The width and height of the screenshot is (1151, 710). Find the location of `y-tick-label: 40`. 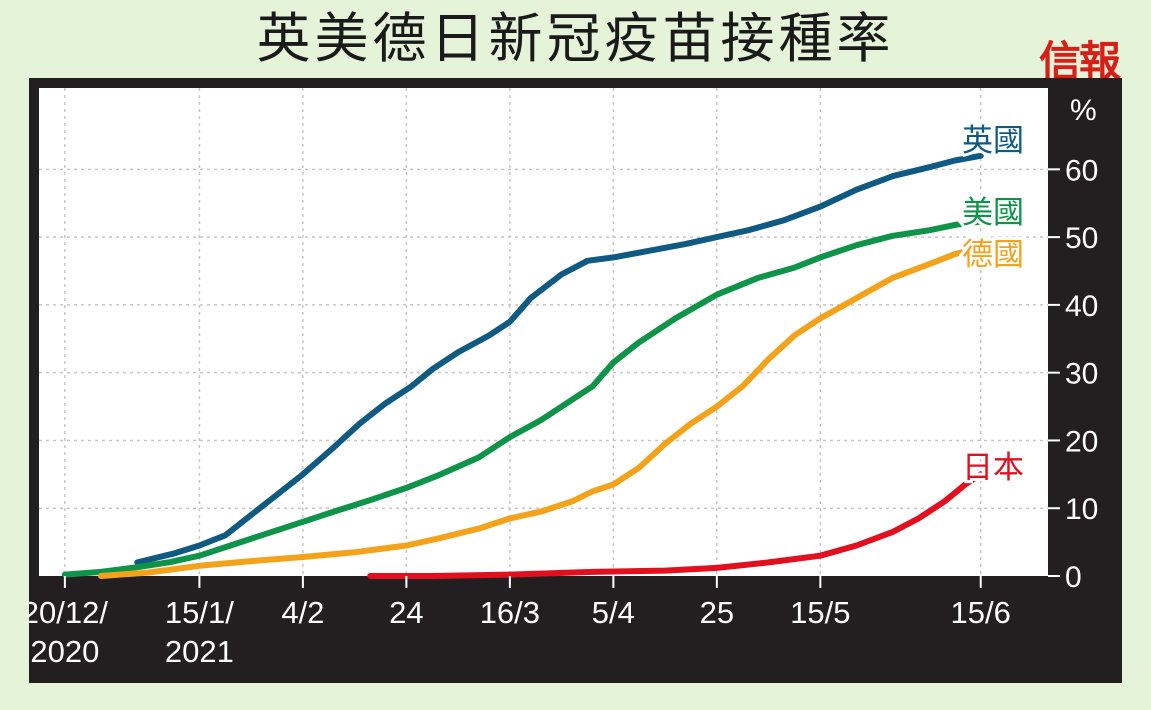

y-tick-label: 40 is located at coordinates (1081, 306).